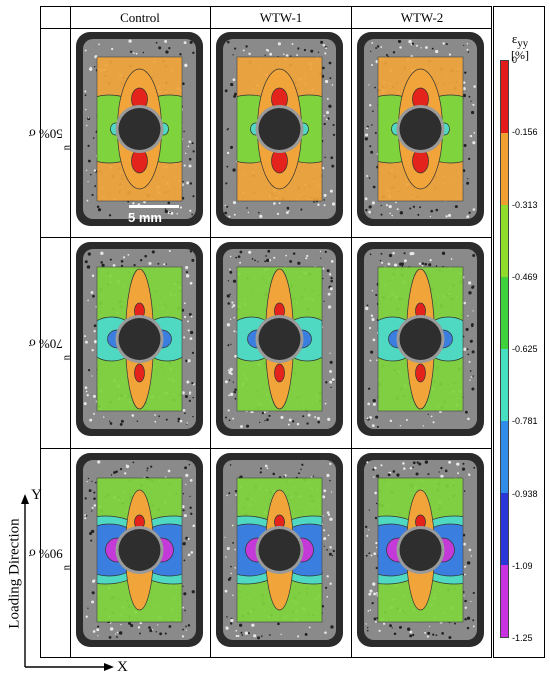 The image size is (550, 680). Describe the element at coordinates (266, 448) in the screenshot. I see `grid-divider` at that location.